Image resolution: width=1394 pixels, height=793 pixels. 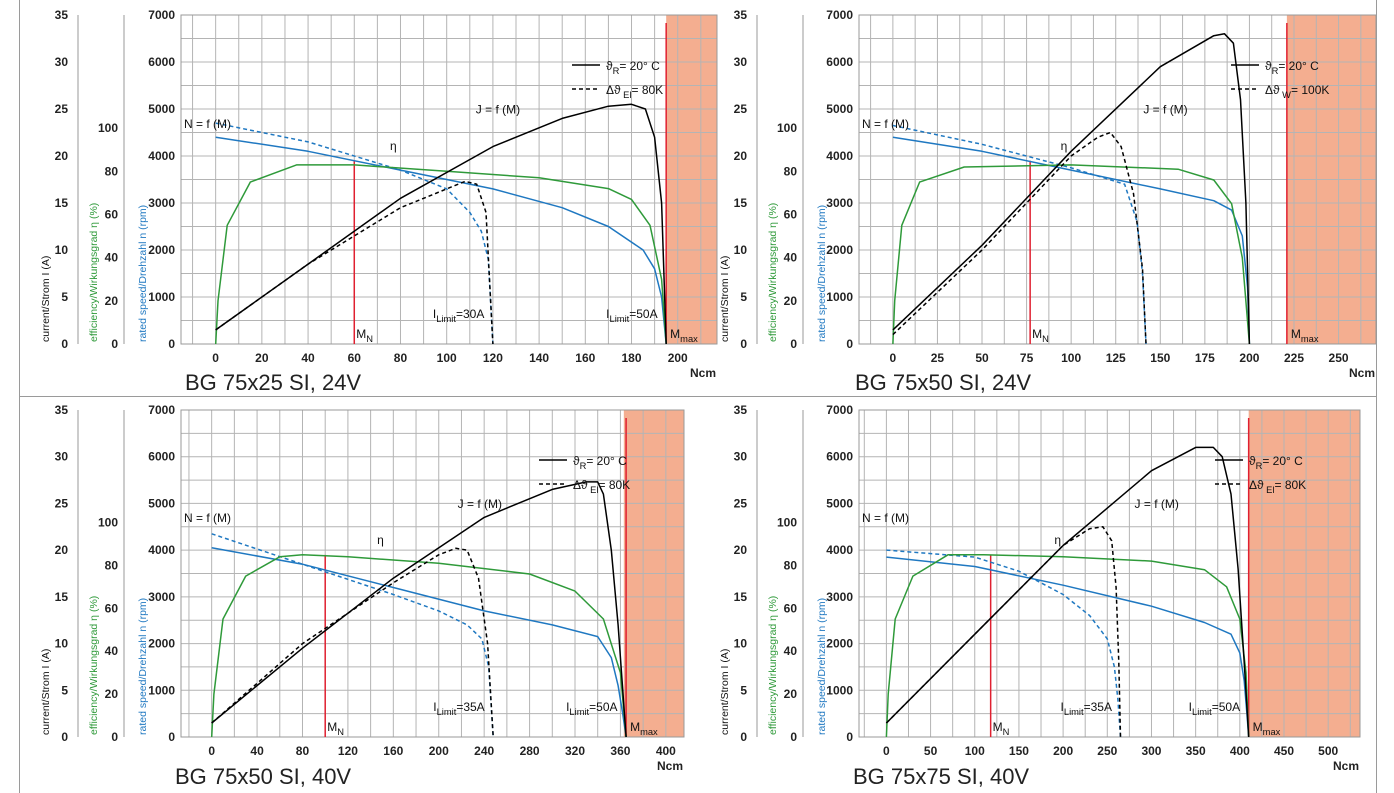 I want to click on x-tick-label: 280, so click(x=530, y=751).